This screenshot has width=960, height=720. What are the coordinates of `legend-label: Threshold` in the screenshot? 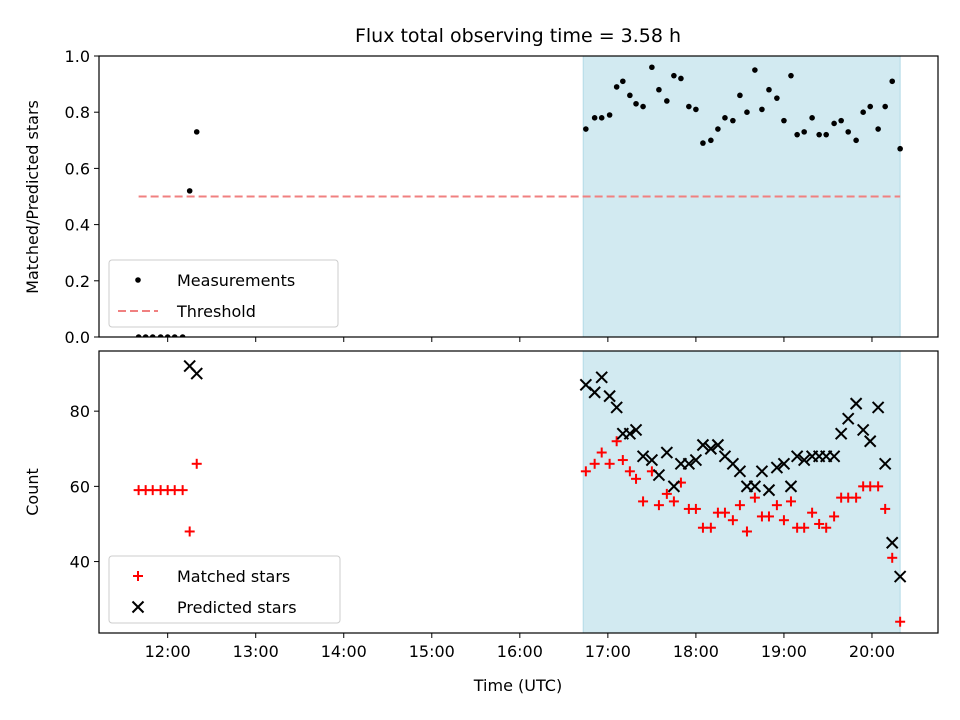 It's located at (216, 311).